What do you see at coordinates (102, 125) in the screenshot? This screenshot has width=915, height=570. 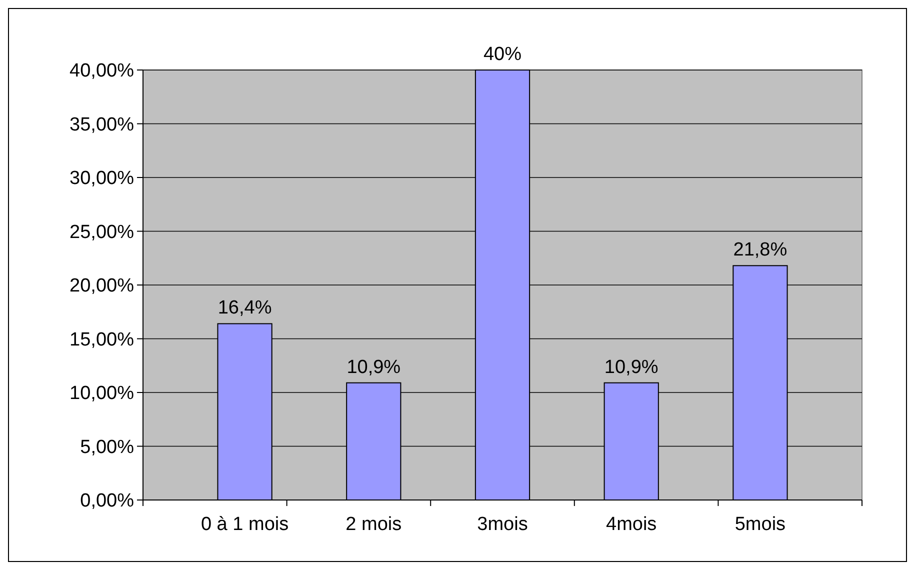 I see `y-tick-label: 35,00%` at bounding box center [102, 125].